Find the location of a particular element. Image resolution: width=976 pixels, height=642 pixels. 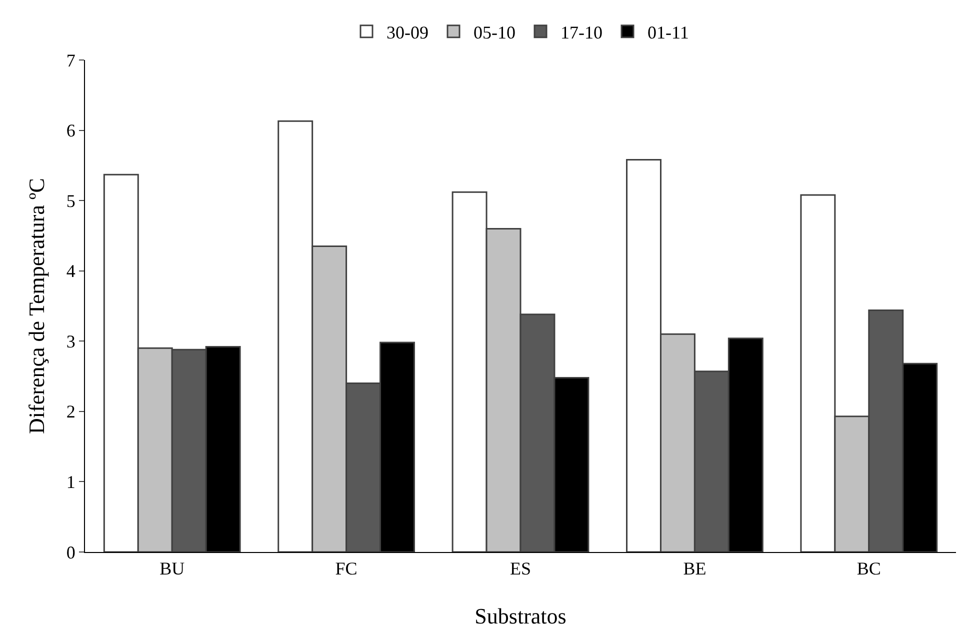

legend-label: 17-10 is located at coordinates (581, 32).